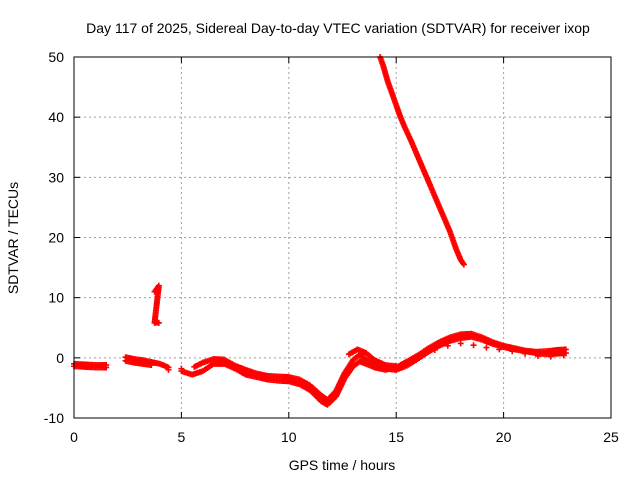 This screenshot has width=640, height=480. I want to click on x-tick-label: 10, so click(289, 437).